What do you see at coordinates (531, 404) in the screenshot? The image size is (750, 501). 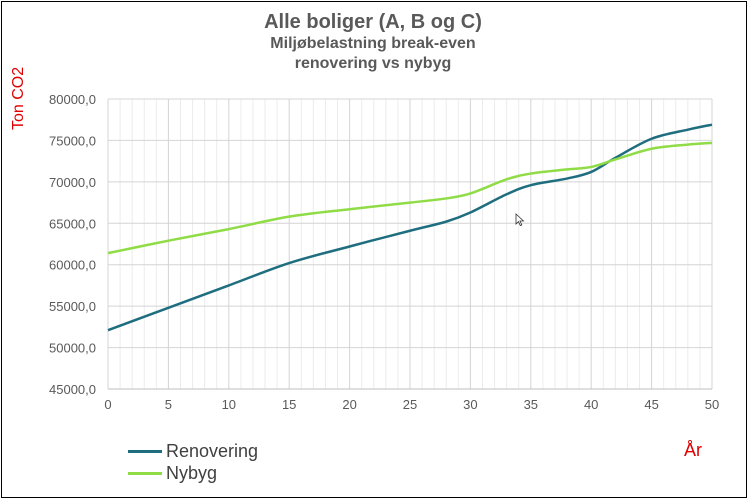 I see `x-tick-label: 35` at bounding box center [531, 404].